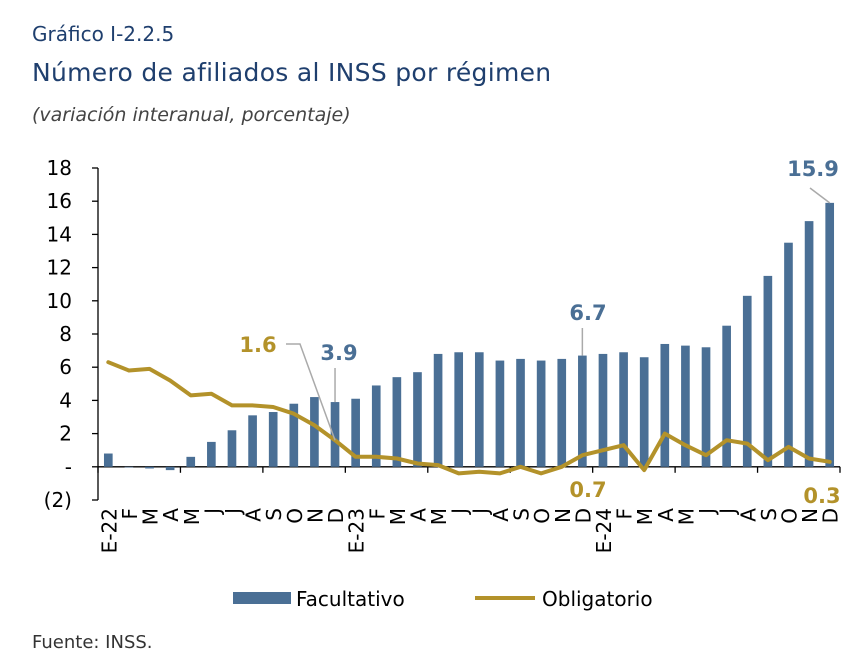  Describe the element at coordinates (92, 642) in the screenshot. I see `source-note: Fuente: INSS.` at that location.